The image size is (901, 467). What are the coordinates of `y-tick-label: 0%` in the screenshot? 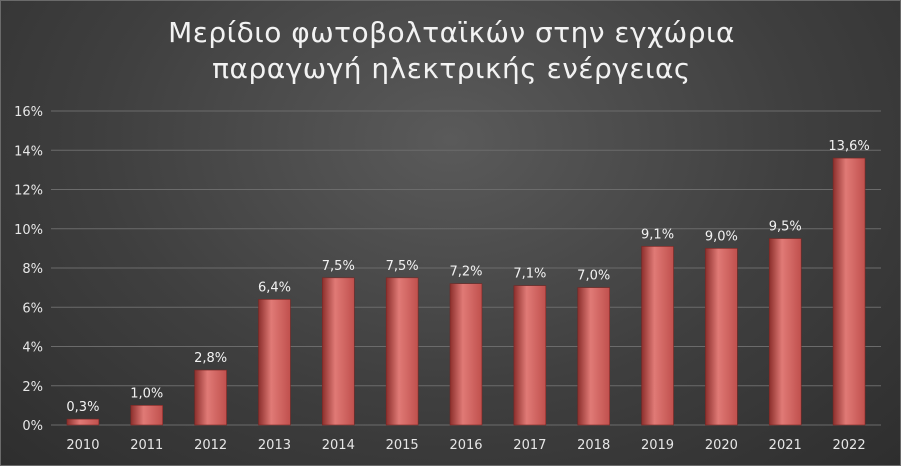 It's located at (32, 426).